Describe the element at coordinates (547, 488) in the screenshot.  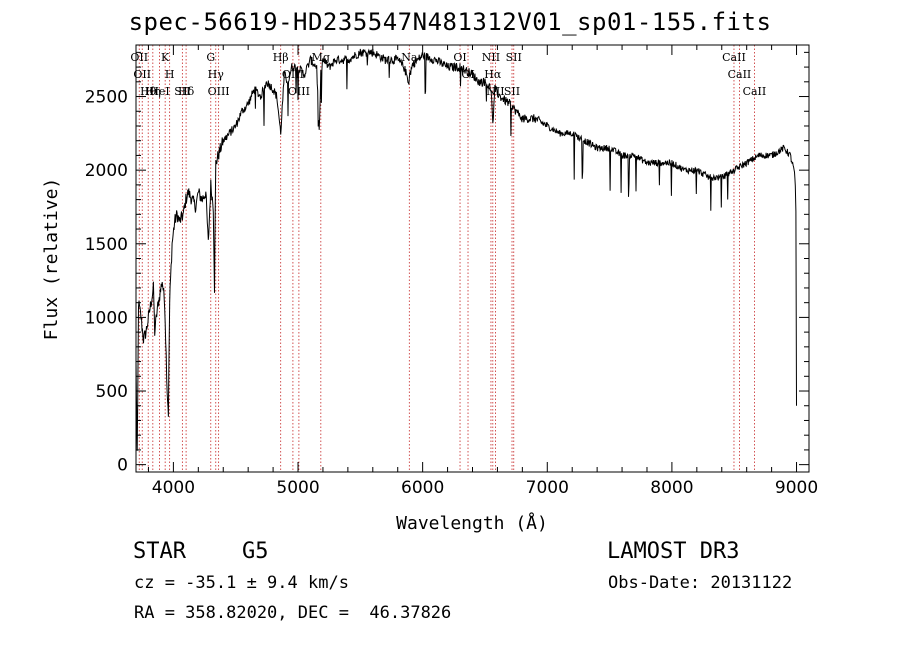
I see `x-tick-label: 7000` at that location.